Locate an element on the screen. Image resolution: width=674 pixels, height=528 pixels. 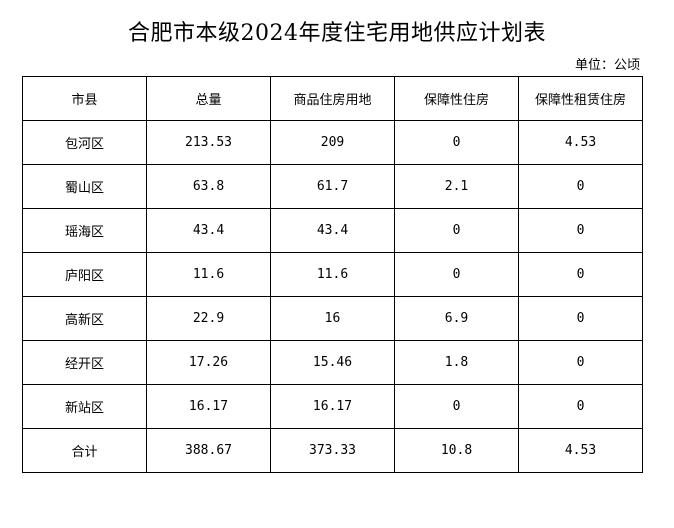
commercial-cell: 11.6 is located at coordinates (332, 274).